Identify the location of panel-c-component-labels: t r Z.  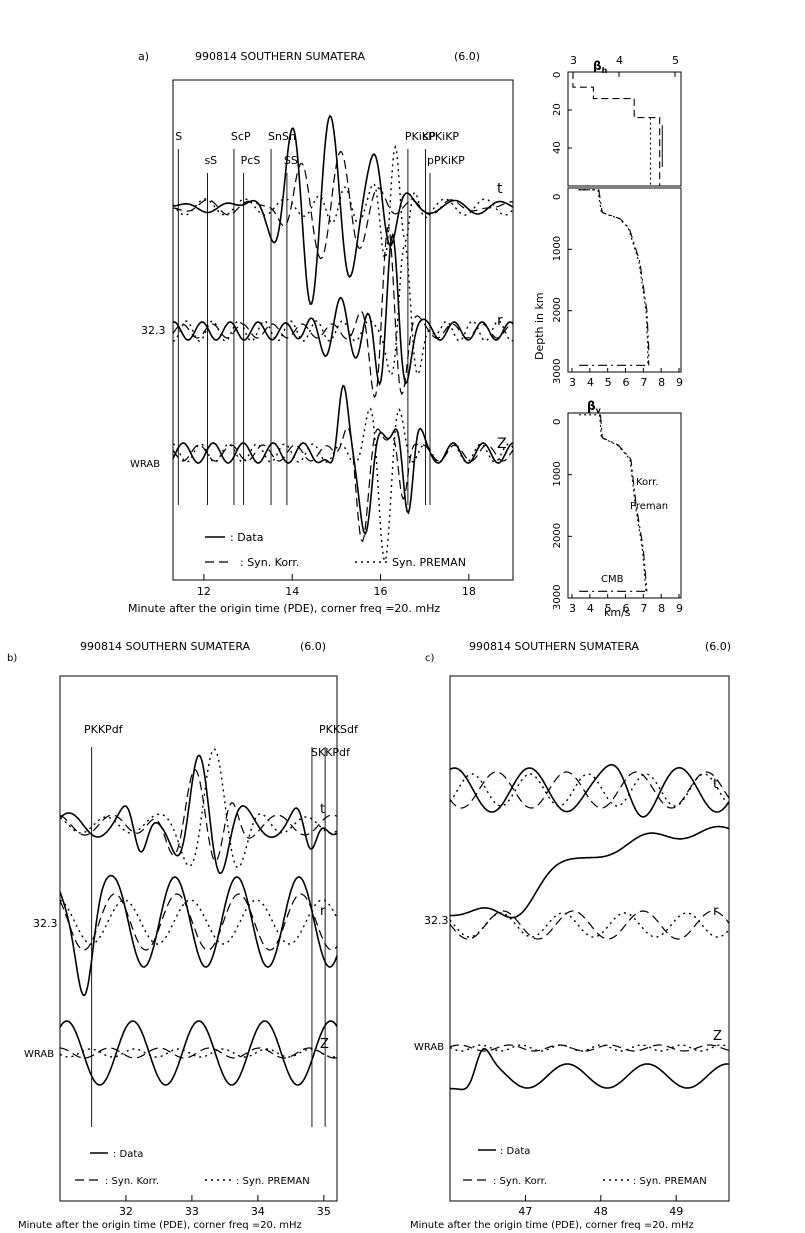
(717, 910).